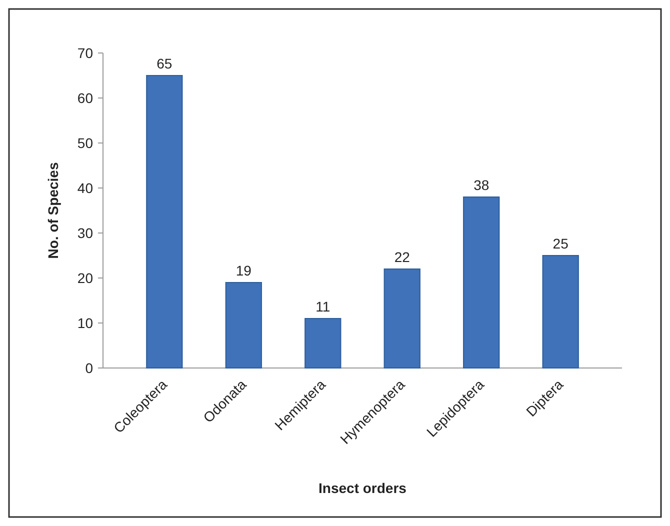 This screenshot has width=670, height=526. Describe the element at coordinates (85, 322) in the screenshot. I see `y-tick-label: 10` at that location.